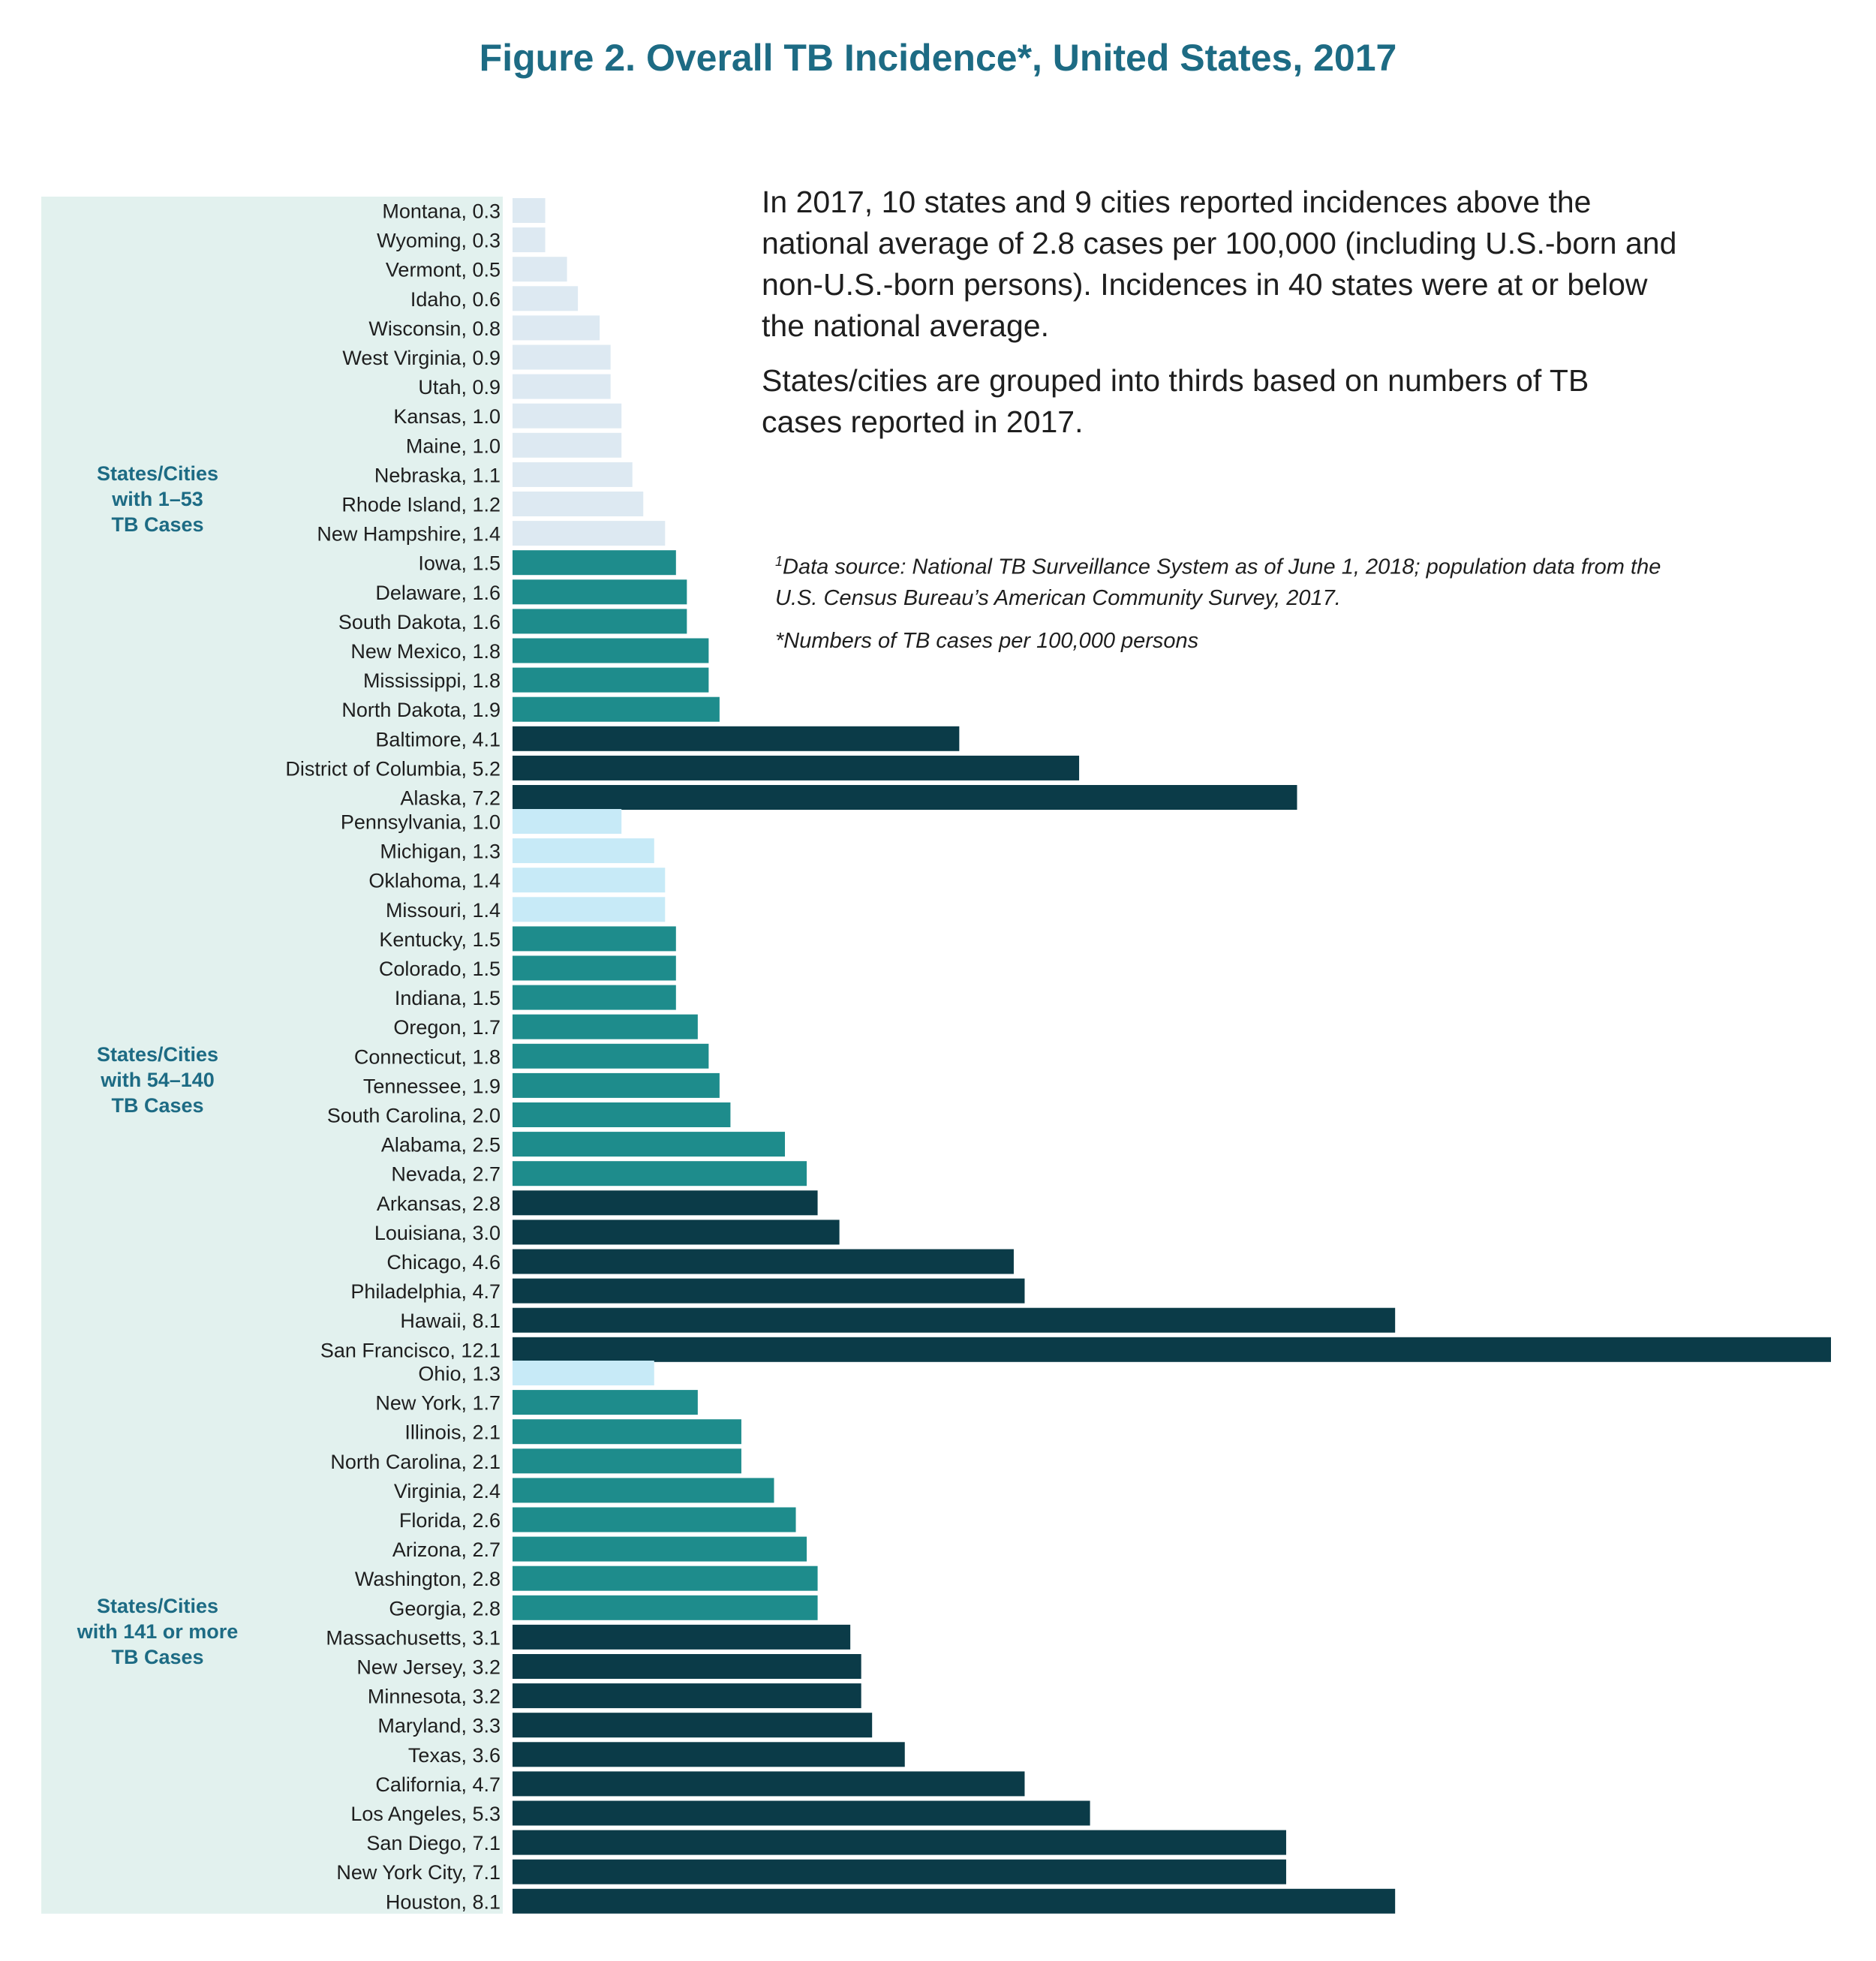 The image size is (1876, 1961). I want to click on group-label-line: with 1–53, so click(157, 499).